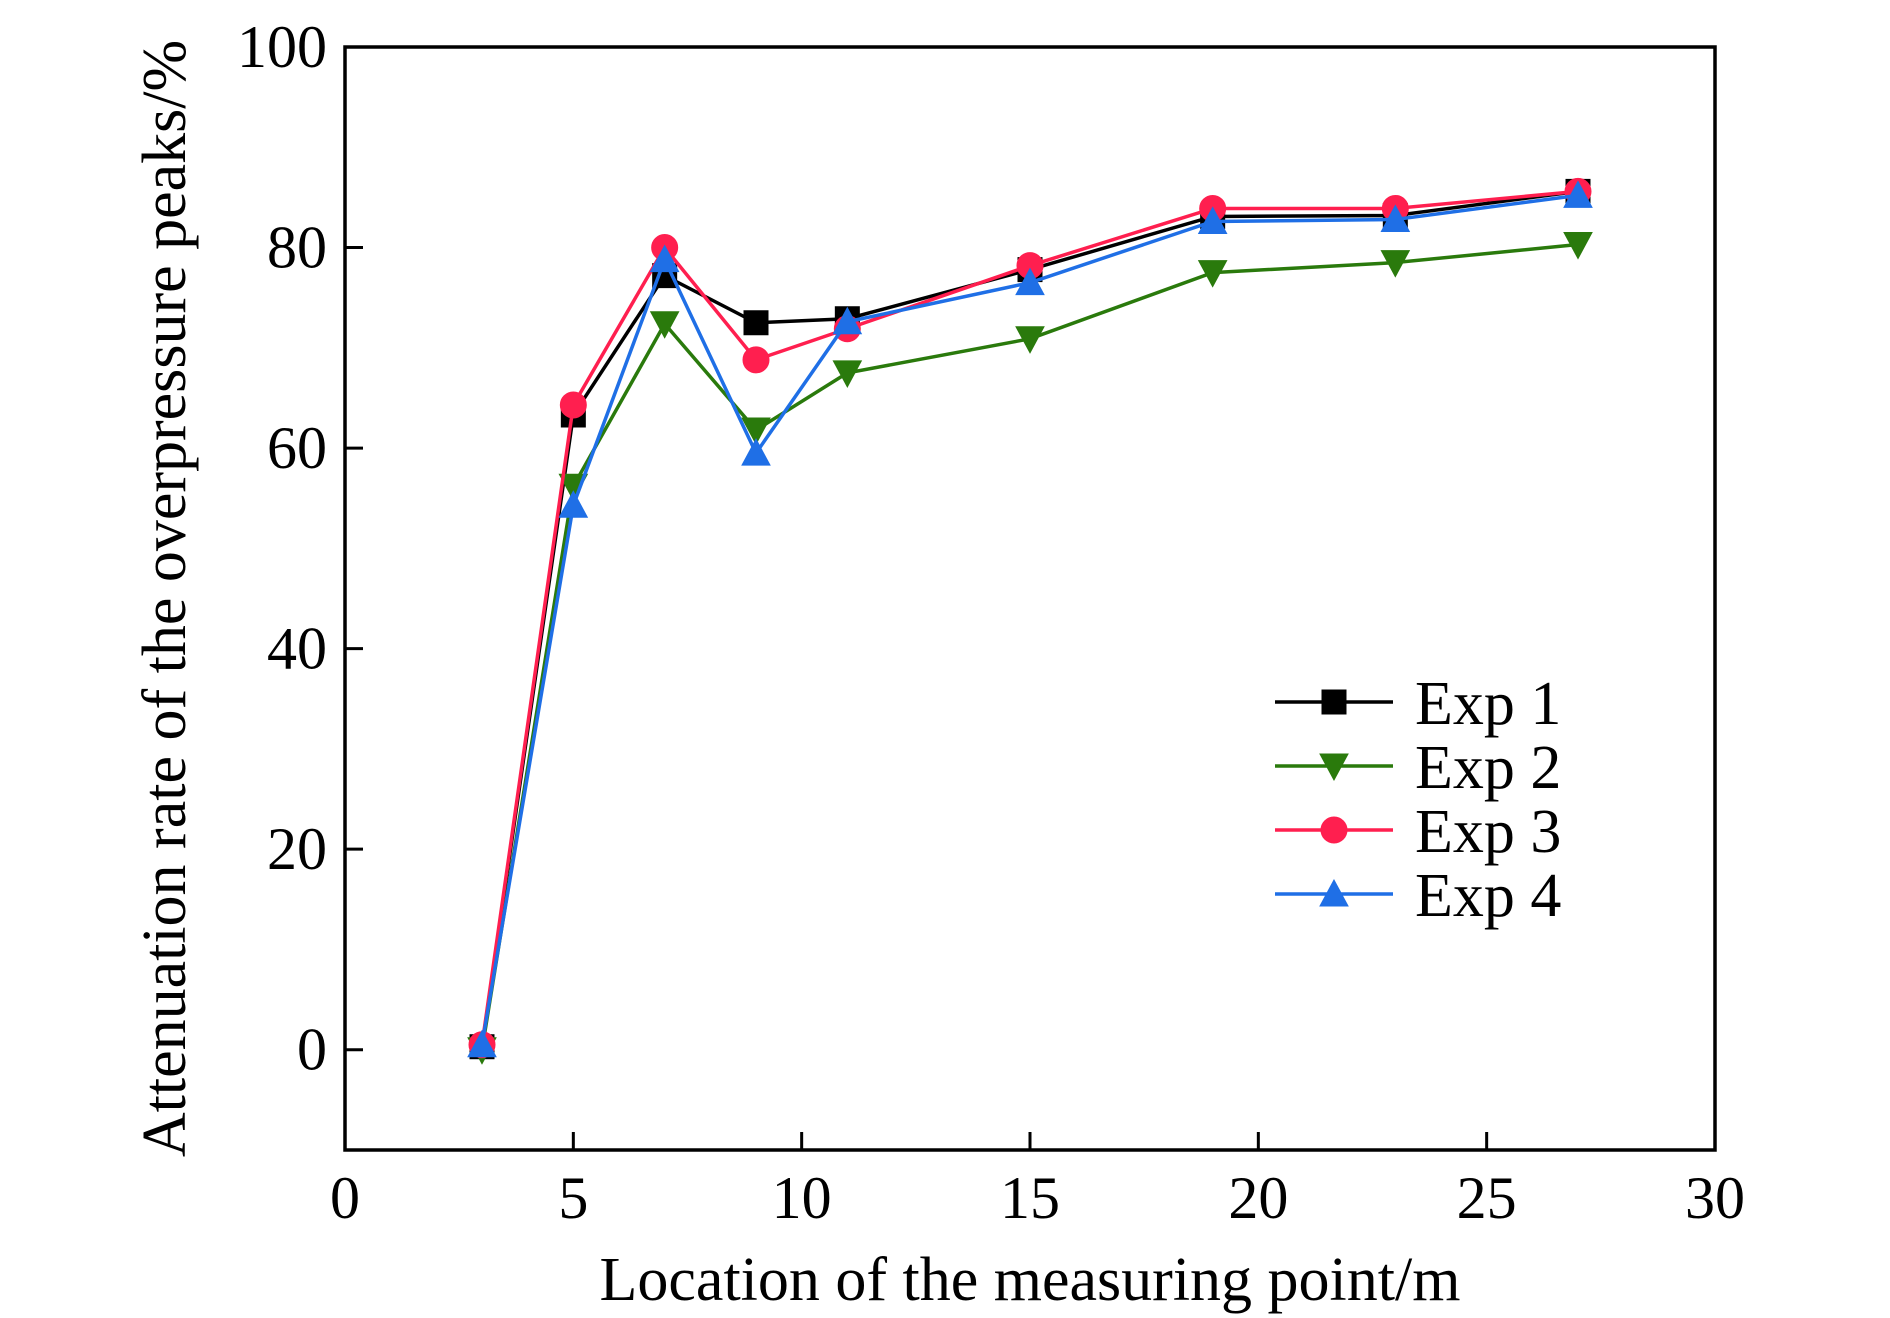  I want to click on legend-label: Exp 1, so click(1488, 704).